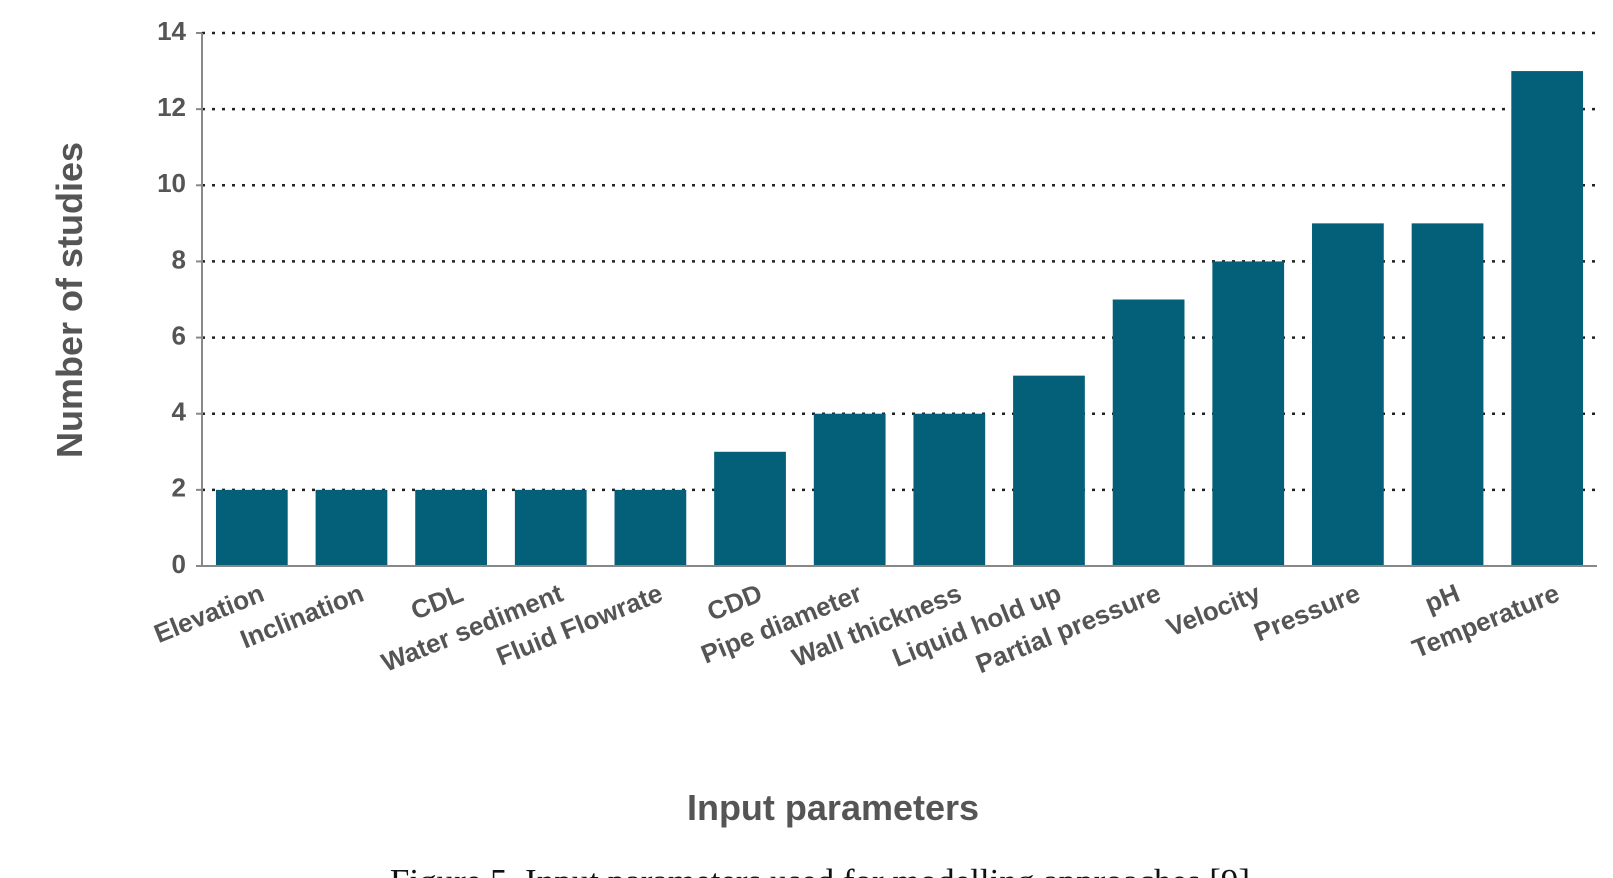  What do you see at coordinates (69, 300) in the screenshot?
I see `y-axis-title: Number of studies` at bounding box center [69, 300].